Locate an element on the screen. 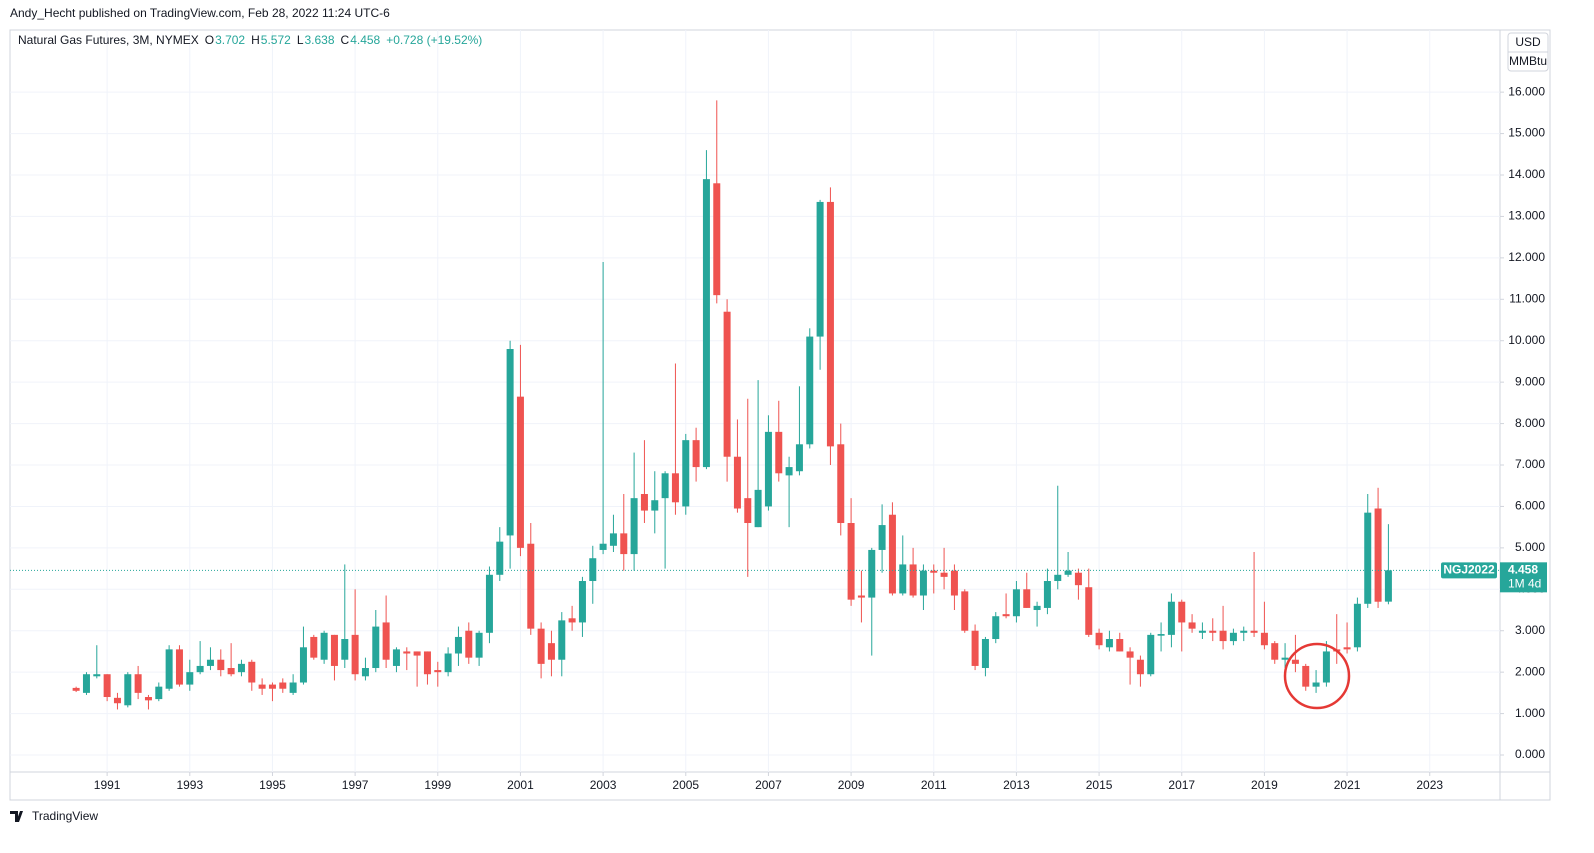 This screenshot has height=853, width=1594. legend-key: O is located at coordinates (209, 40).